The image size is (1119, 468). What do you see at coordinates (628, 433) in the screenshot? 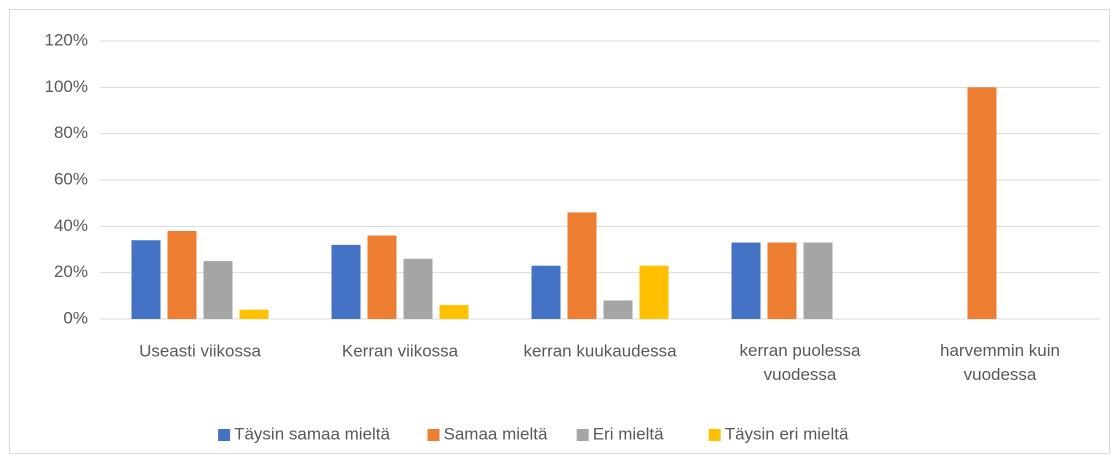
I see `legend-label: Eri mieltä` at bounding box center [628, 433].